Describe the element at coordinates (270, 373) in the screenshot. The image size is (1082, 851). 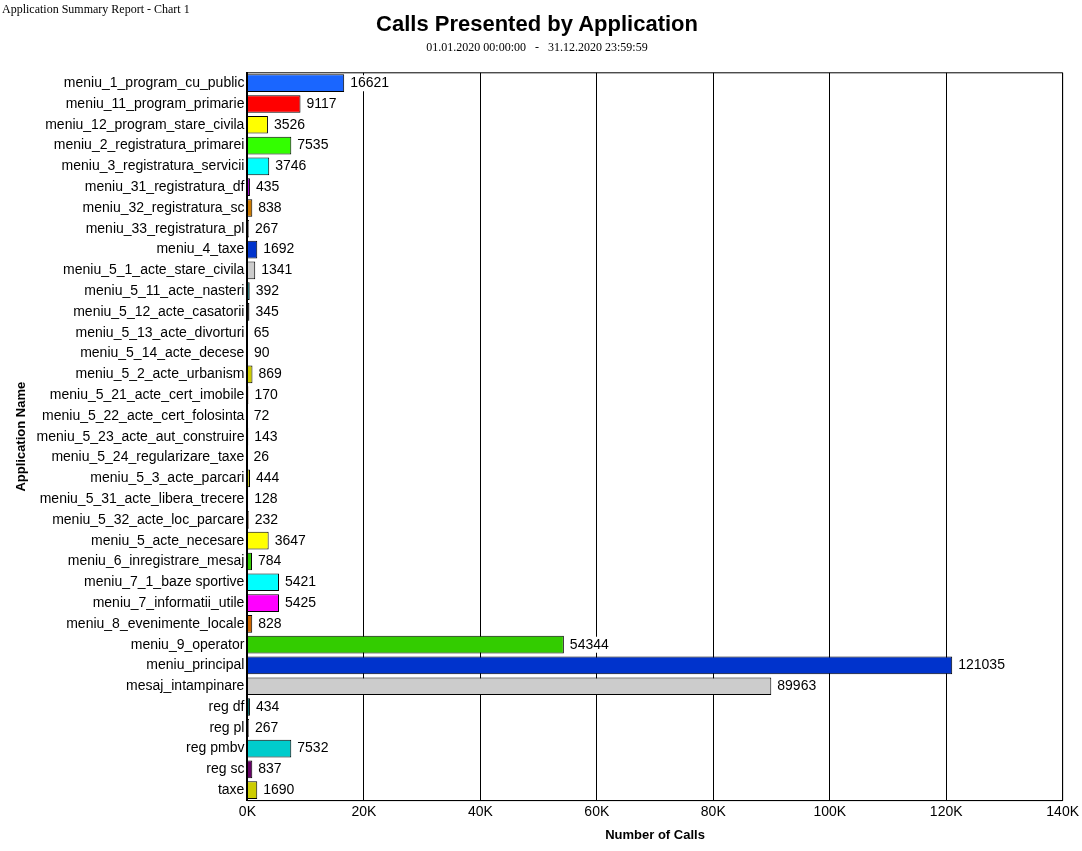
I see `data-label: 869` at that location.